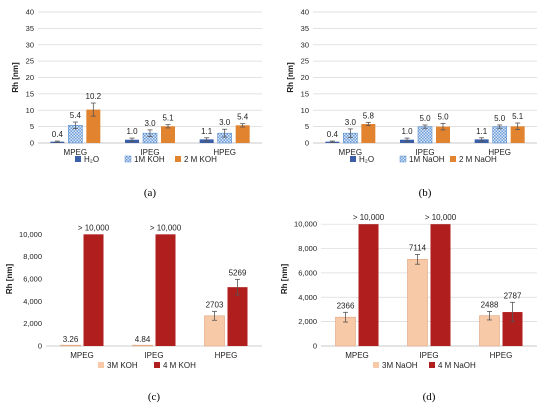 The height and width of the screenshot is (407, 550). What do you see at coordinates (305, 12) in the screenshot?
I see `y-tick-label: 40` at bounding box center [305, 12].